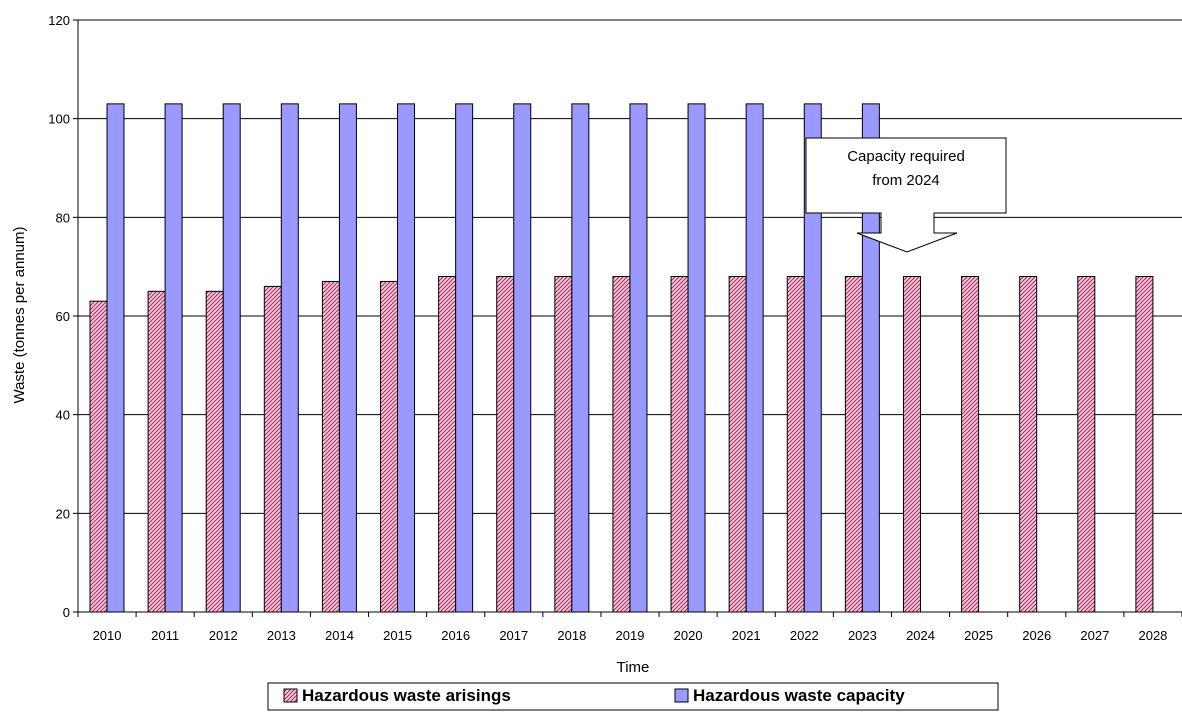 The height and width of the screenshot is (716, 1182). I want to click on annotation-callout: Capacity required from 2024, so click(906, 195).